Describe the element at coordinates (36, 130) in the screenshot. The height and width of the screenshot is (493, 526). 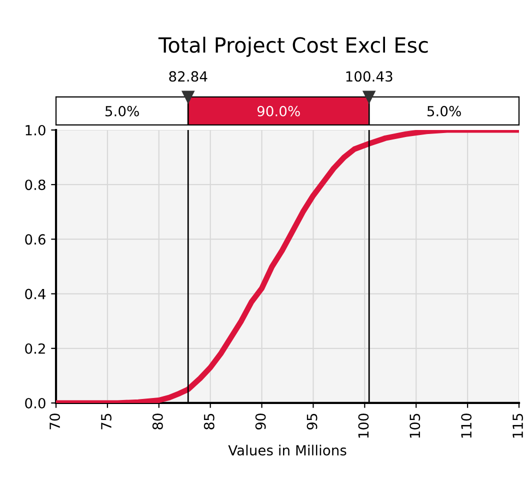
I see `y-tick-label: 1.0` at that location.